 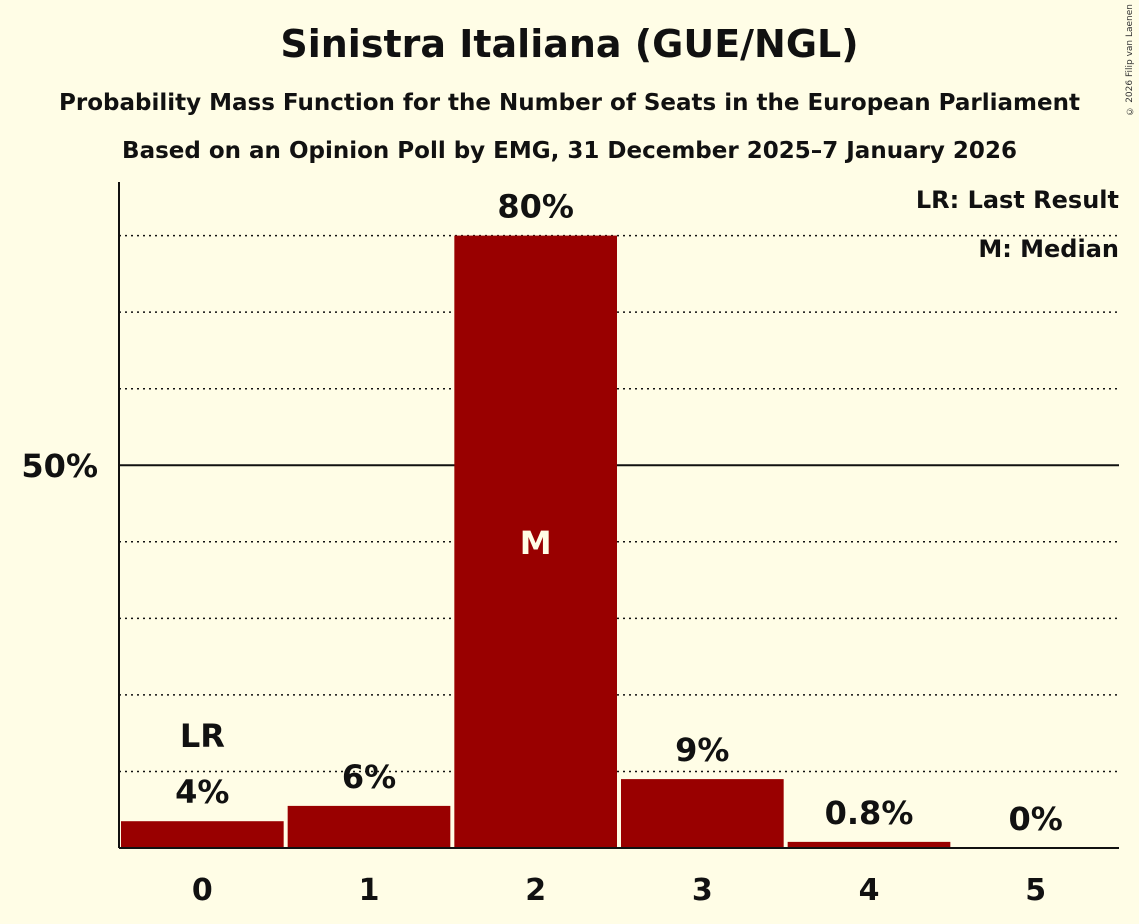 I want to click on median-marker: M, so click(x=536, y=543).